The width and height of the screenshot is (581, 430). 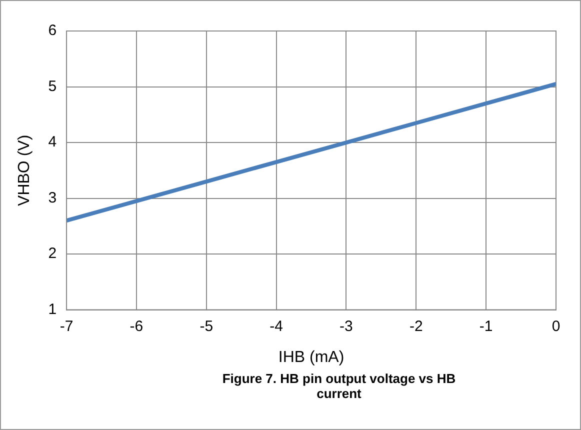 I want to click on text: Figure 7. HB pin output voltage vs HB current, so click(x=339, y=386).